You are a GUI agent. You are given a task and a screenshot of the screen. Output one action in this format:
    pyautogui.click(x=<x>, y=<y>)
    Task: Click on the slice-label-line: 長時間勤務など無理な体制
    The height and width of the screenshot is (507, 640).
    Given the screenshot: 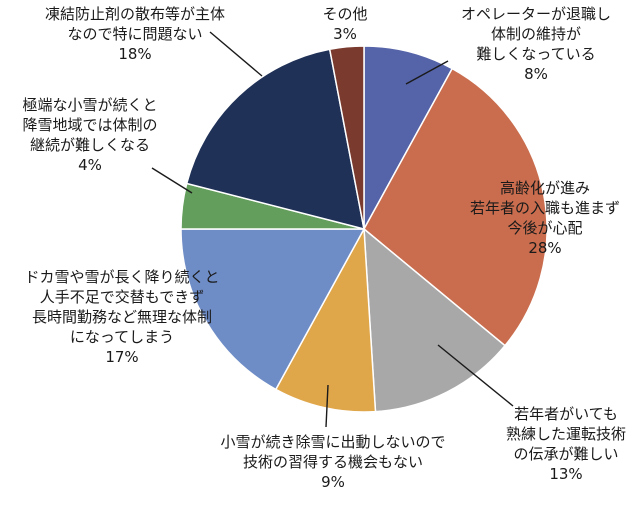 What is the action you would take?
    pyautogui.click(x=122, y=317)
    